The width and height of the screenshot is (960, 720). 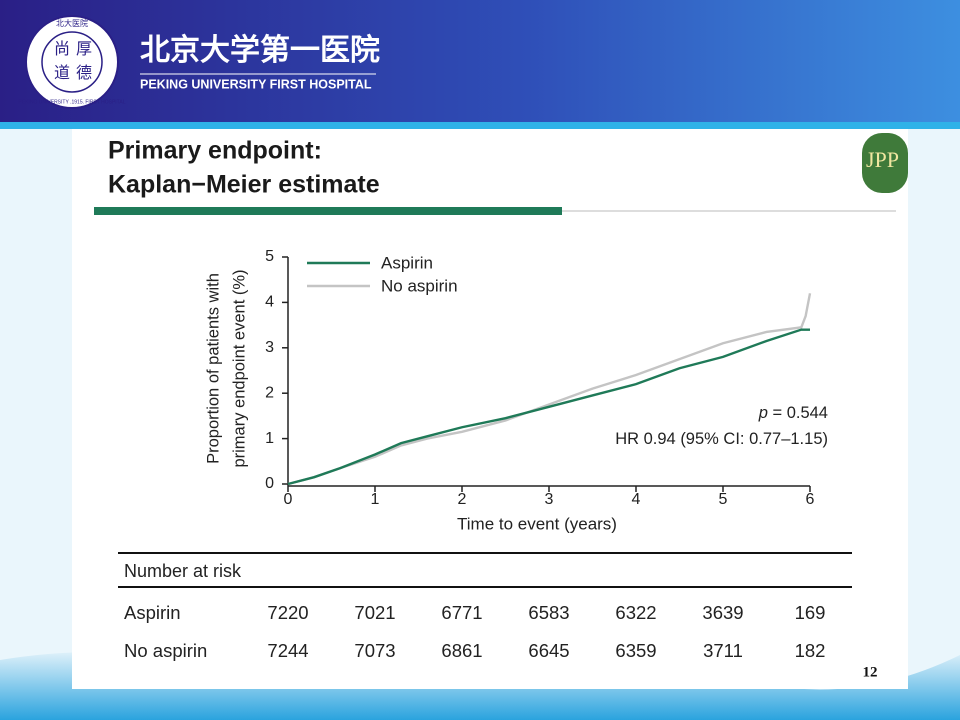 What do you see at coordinates (256, 84) in the screenshot?
I see `hospital-name-en: PEKING UNIVERSITY FIRST HOSPITAL` at bounding box center [256, 84].